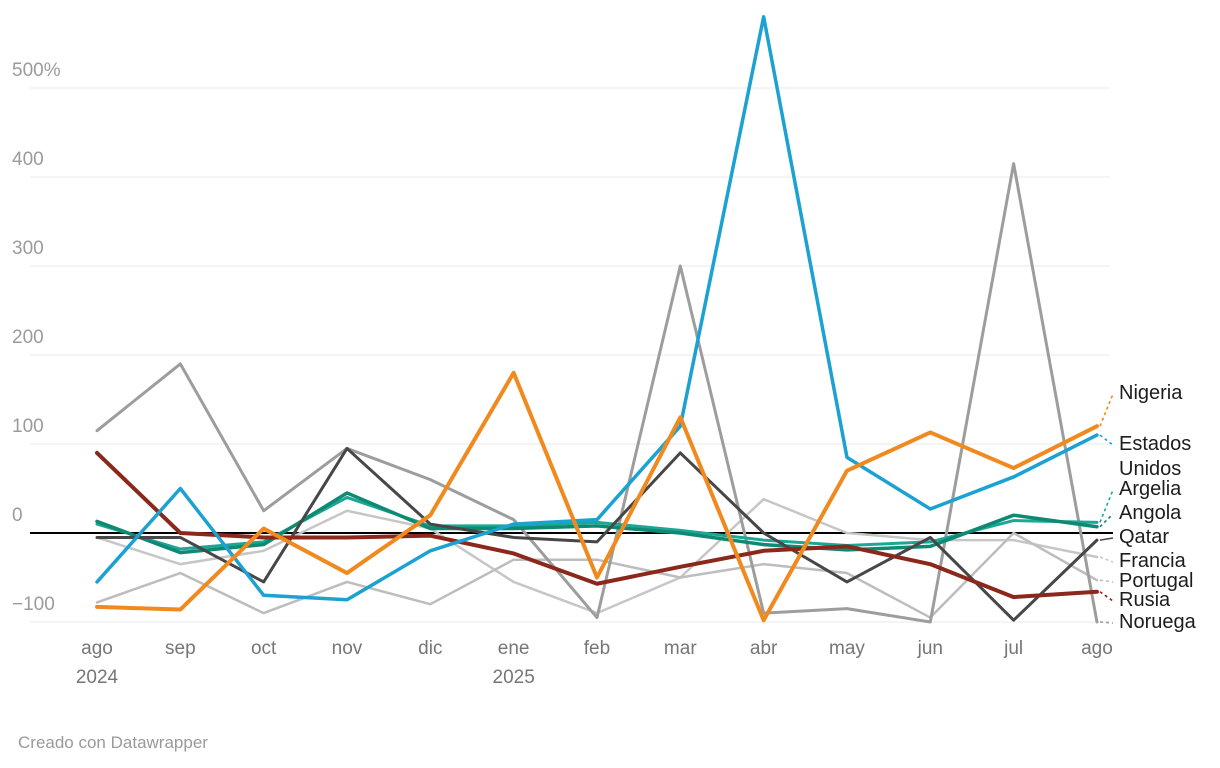 The image size is (1220, 768). I want to click on x-tick-label-2: oct, so click(263, 648).